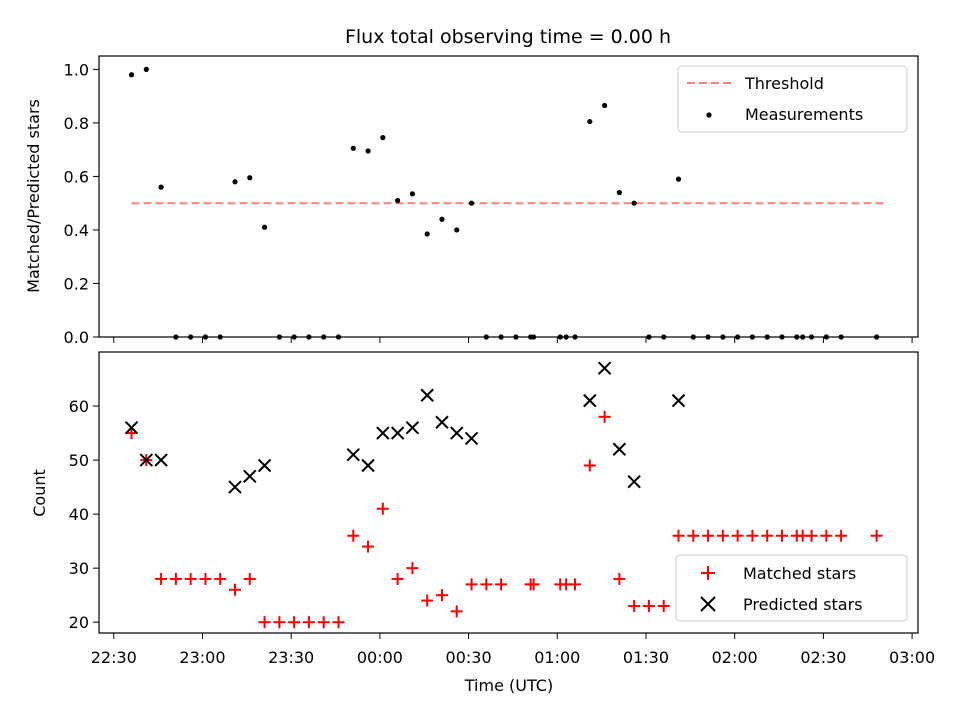 The height and width of the screenshot is (720, 960). Describe the element at coordinates (513, 340) in the screenshot. I see `top-x-ticks` at that location.